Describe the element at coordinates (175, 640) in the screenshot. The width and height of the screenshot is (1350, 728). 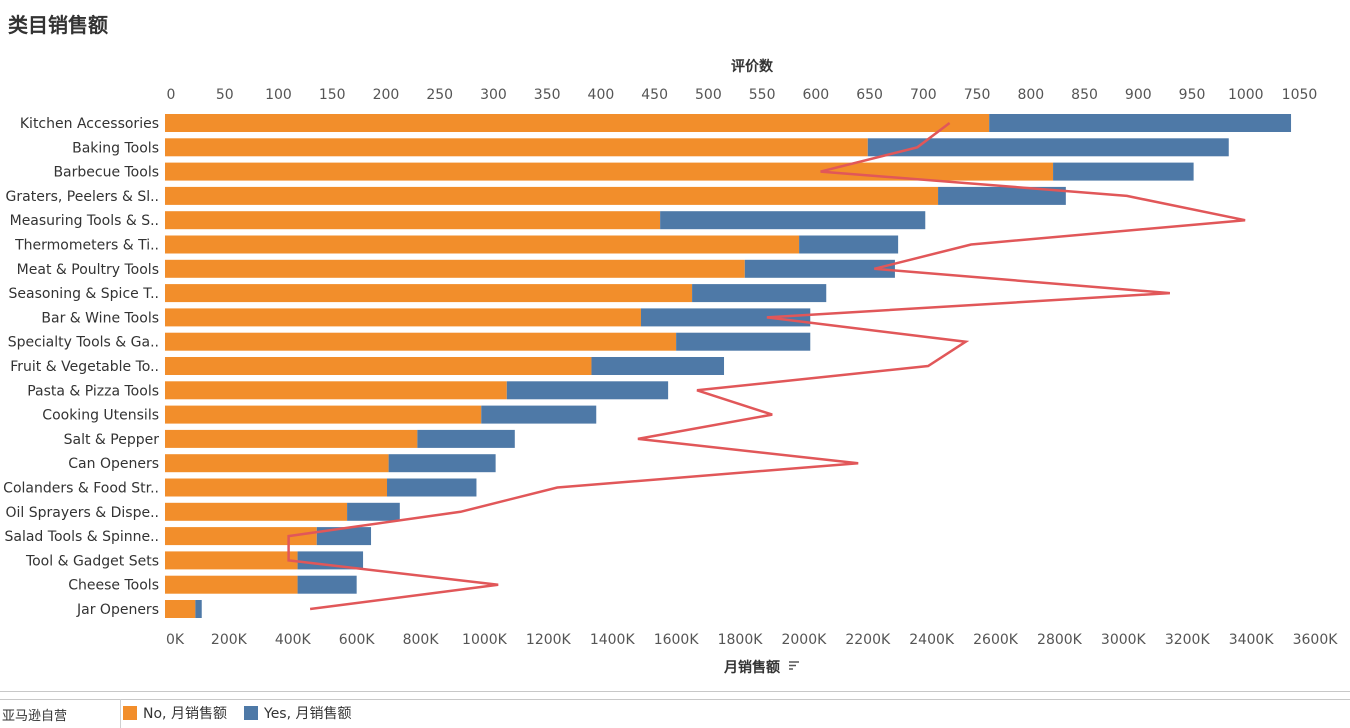
I see `bottom-axis-tick-label: 0K` at that location.